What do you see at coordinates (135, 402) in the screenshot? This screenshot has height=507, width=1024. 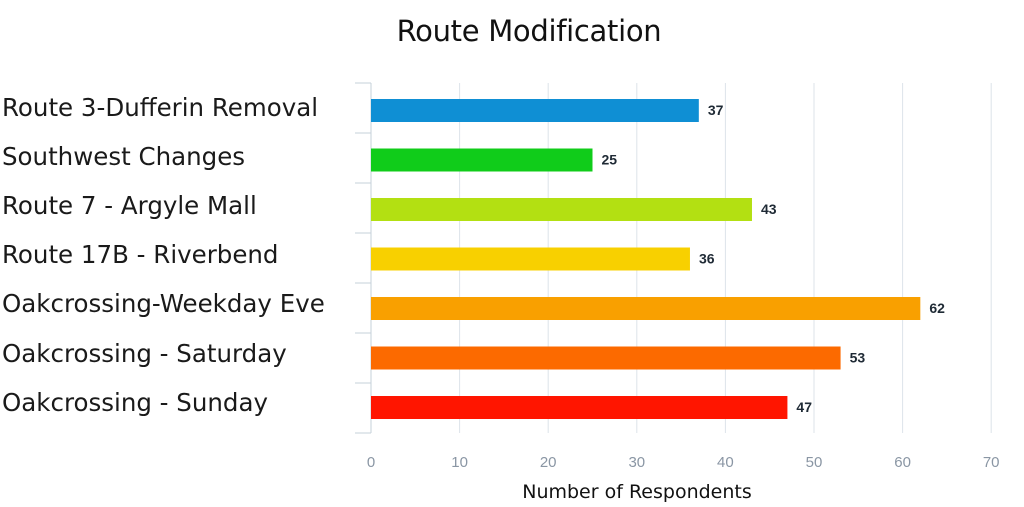 I see `category-label-oakcrossing-sunday: Oakcrossing - Sunday` at bounding box center [135, 402].